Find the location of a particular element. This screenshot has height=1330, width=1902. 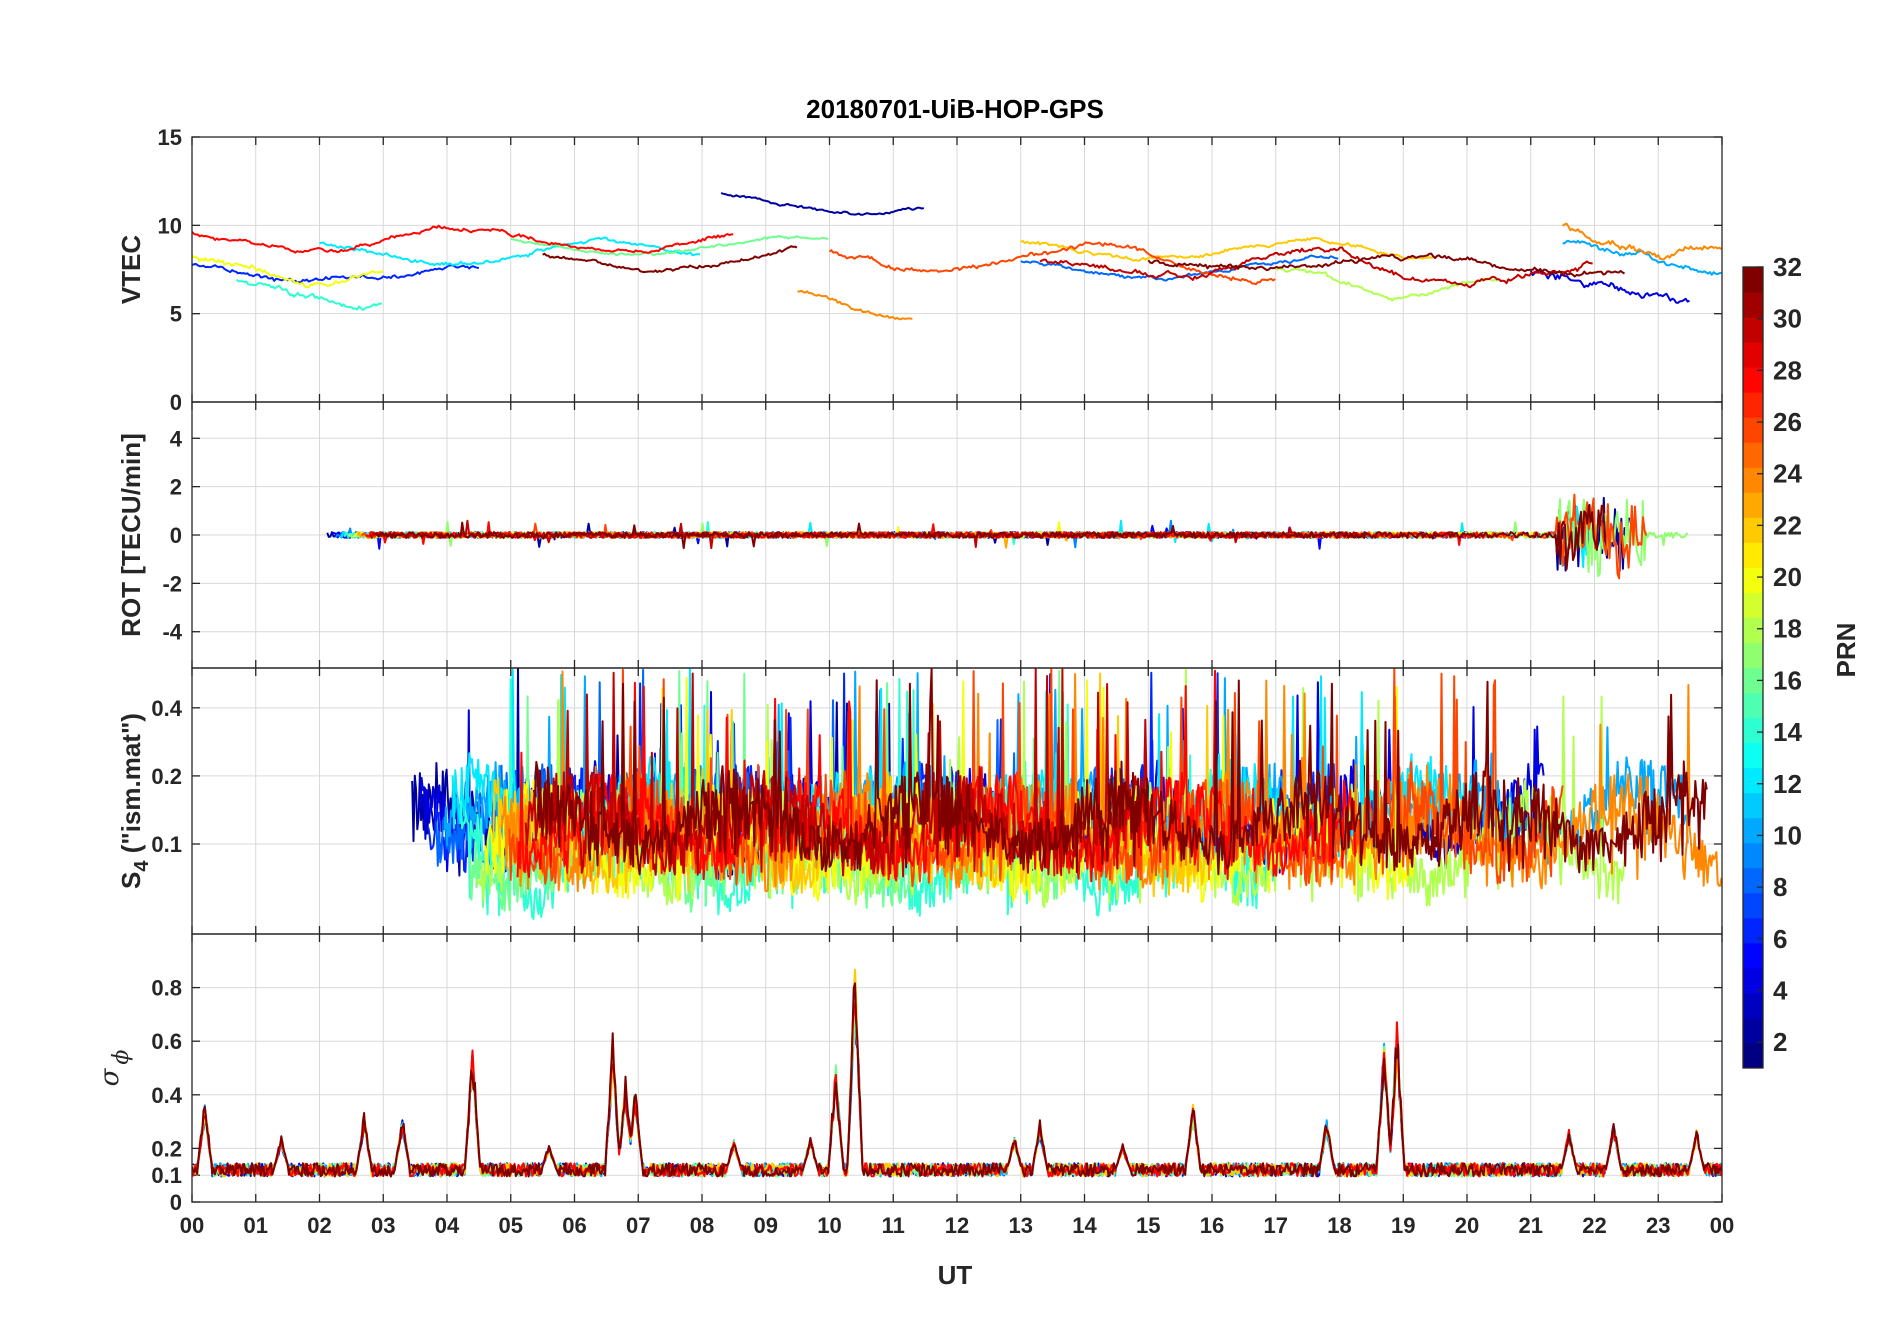

colorbar-tick-label: 24 is located at coordinates (1787, 474).